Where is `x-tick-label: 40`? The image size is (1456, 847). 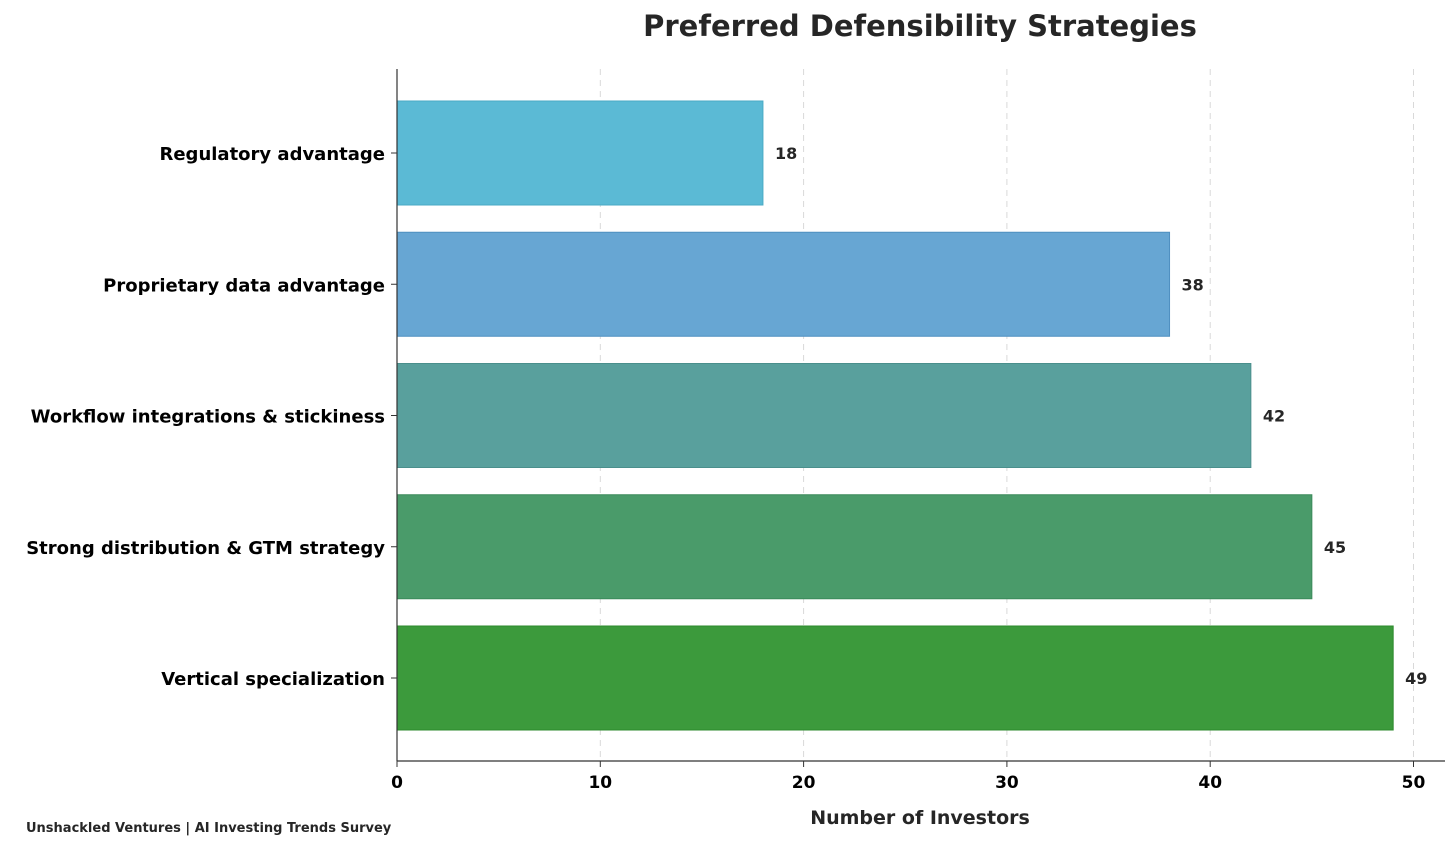
x-tick-label: 40 is located at coordinates (1210, 783).